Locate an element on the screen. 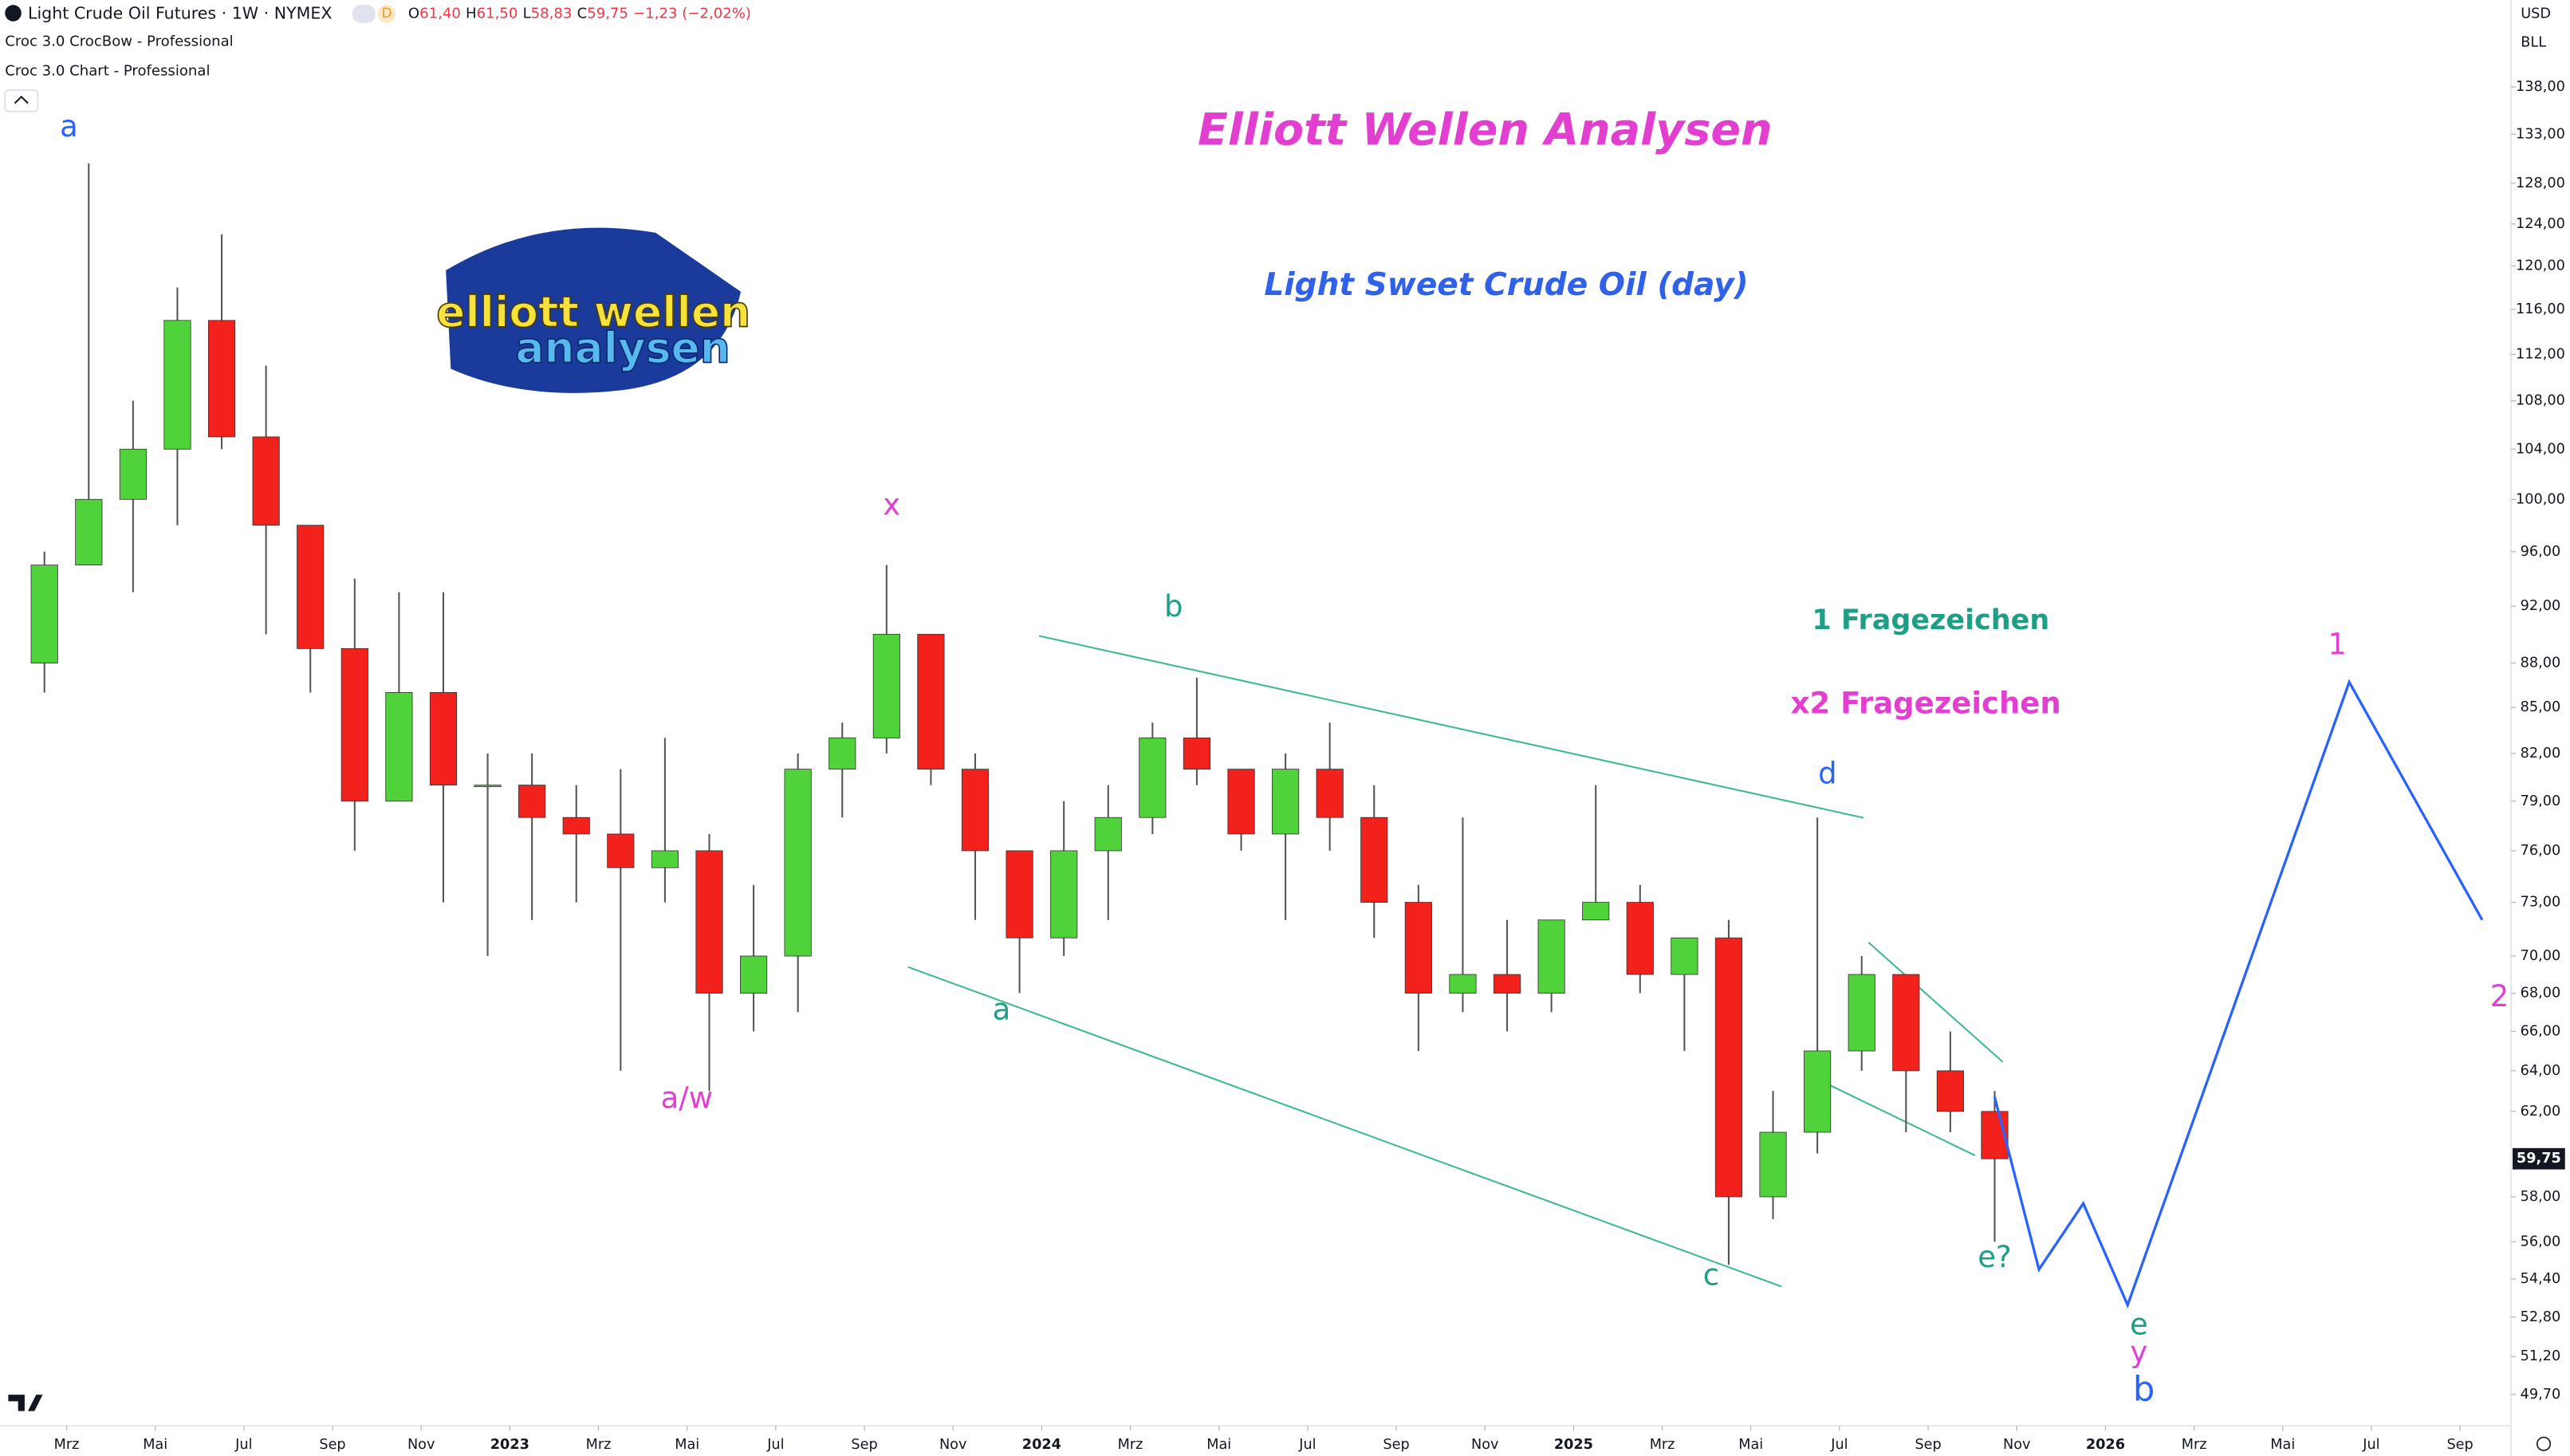  wave-label: b is located at coordinates (2144, 1390).